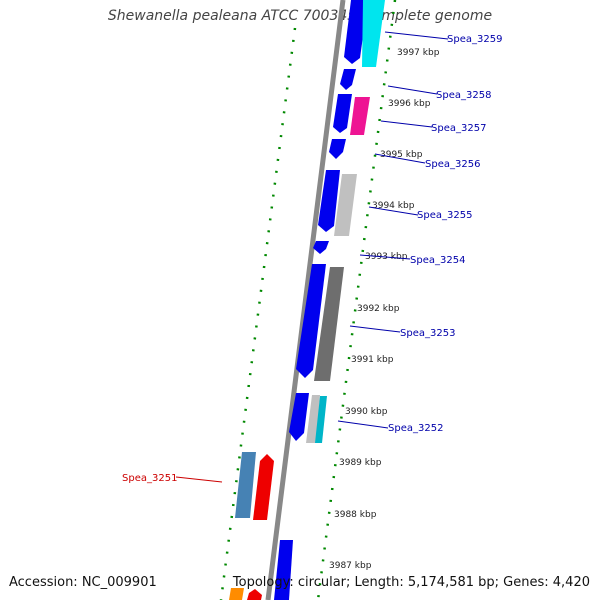 This screenshot has width=600, height=600. What do you see at coordinates (258, 313) in the screenshot?
I see `gc-ring-outer` at bounding box center [258, 313].